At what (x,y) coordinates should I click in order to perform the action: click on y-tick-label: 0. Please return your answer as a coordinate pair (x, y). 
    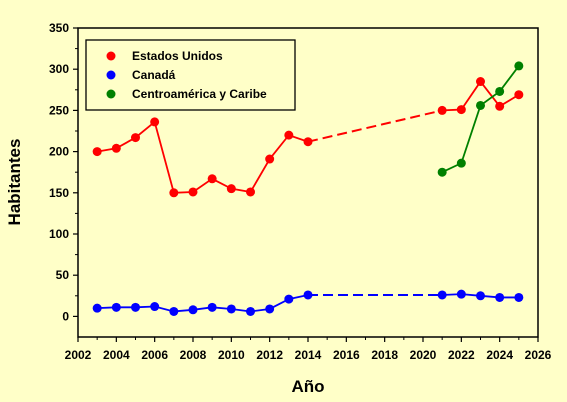
    Looking at the image, I should click on (65, 316).